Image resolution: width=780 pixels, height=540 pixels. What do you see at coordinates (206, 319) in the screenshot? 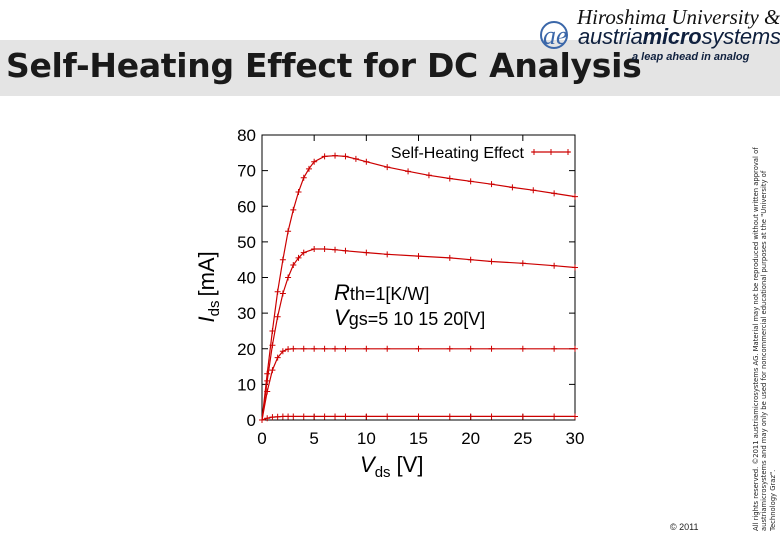
I see `y-axis-label-main: I` at bounding box center [206, 319].